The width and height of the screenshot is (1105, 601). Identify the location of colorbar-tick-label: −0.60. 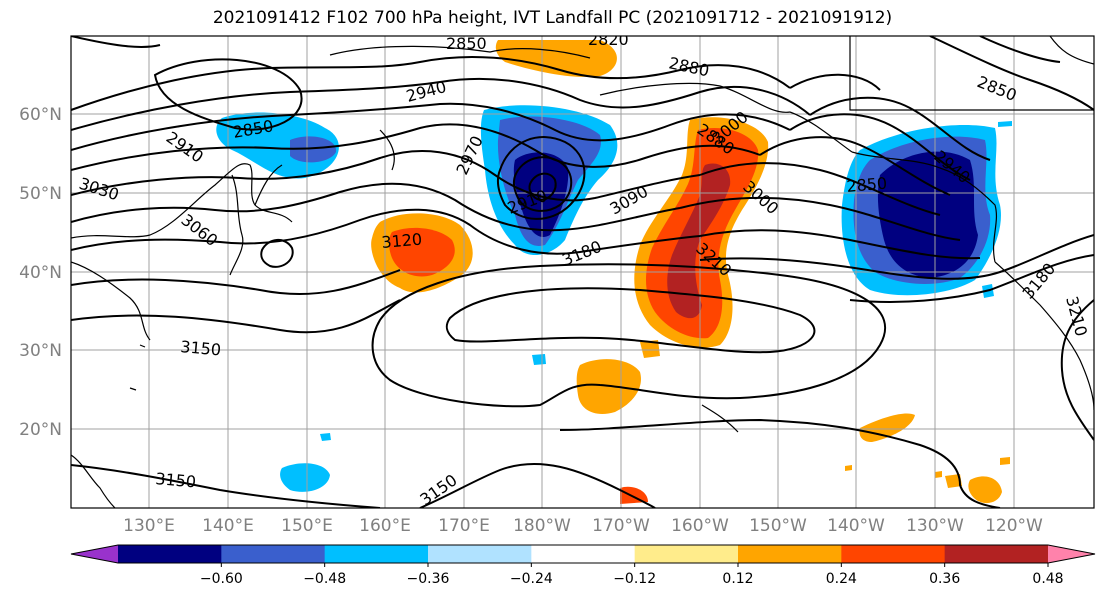
(221, 579).